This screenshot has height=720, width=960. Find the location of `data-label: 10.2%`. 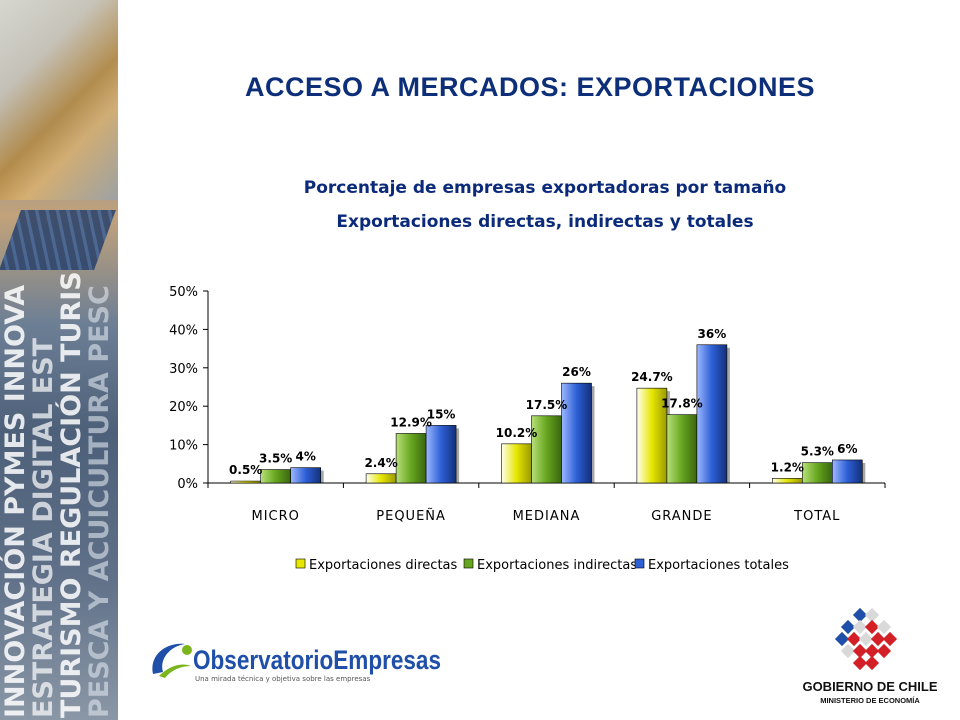

data-label: 10.2% is located at coordinates (517, 433).